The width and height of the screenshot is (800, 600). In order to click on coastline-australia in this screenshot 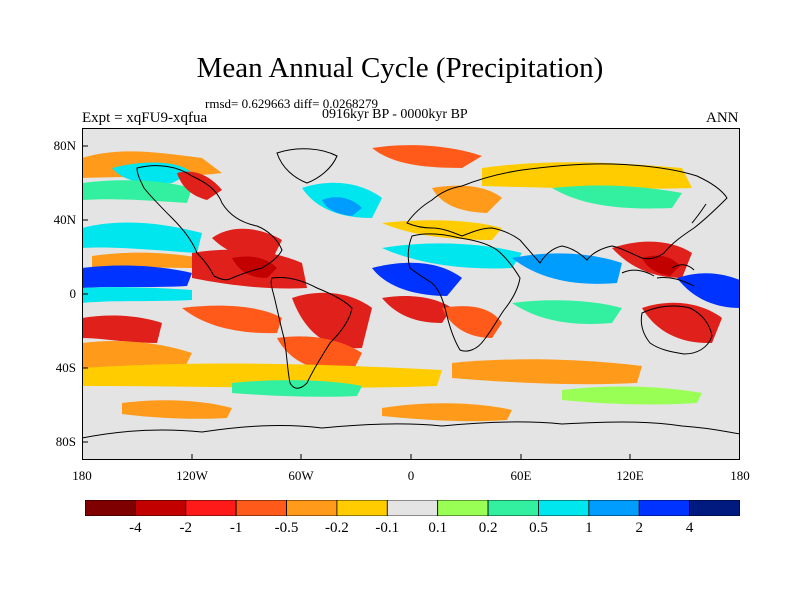, I will do `click(676, 330)`.